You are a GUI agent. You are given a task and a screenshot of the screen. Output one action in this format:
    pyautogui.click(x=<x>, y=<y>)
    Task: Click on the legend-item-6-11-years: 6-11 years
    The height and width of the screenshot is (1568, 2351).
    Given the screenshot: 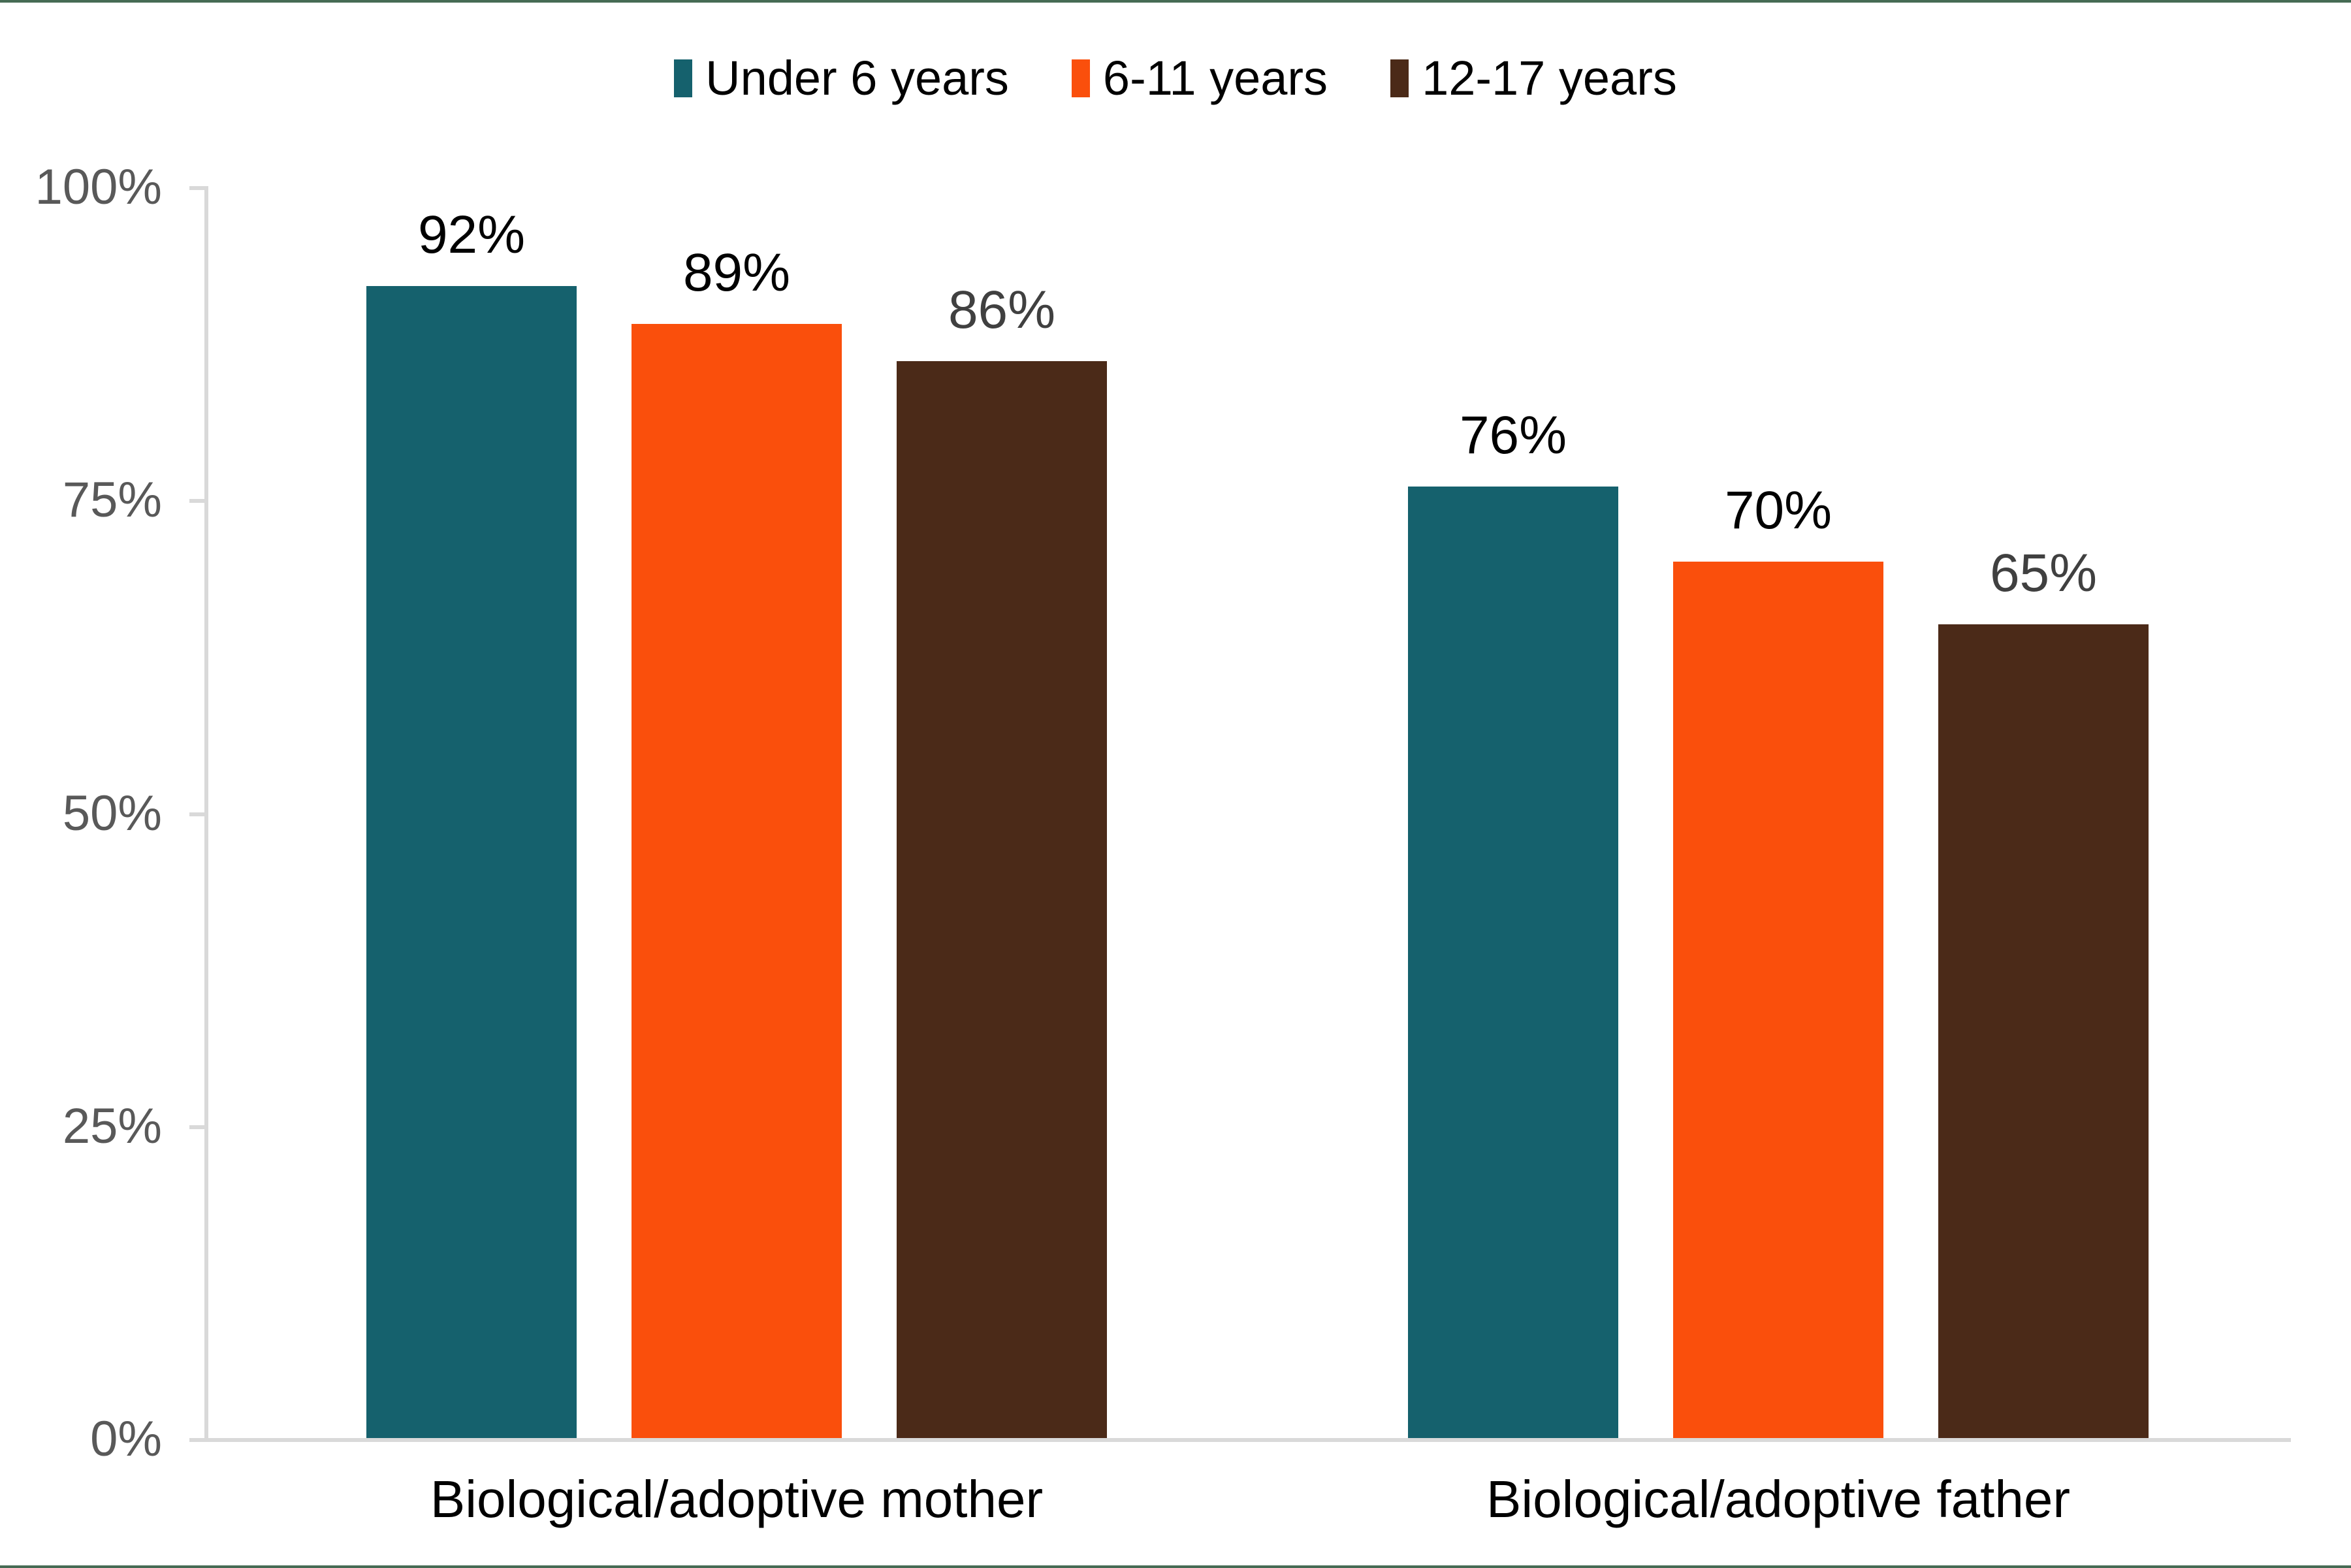 What is the action you would take?
    pyautogui.click(x=1199, y=78)
    